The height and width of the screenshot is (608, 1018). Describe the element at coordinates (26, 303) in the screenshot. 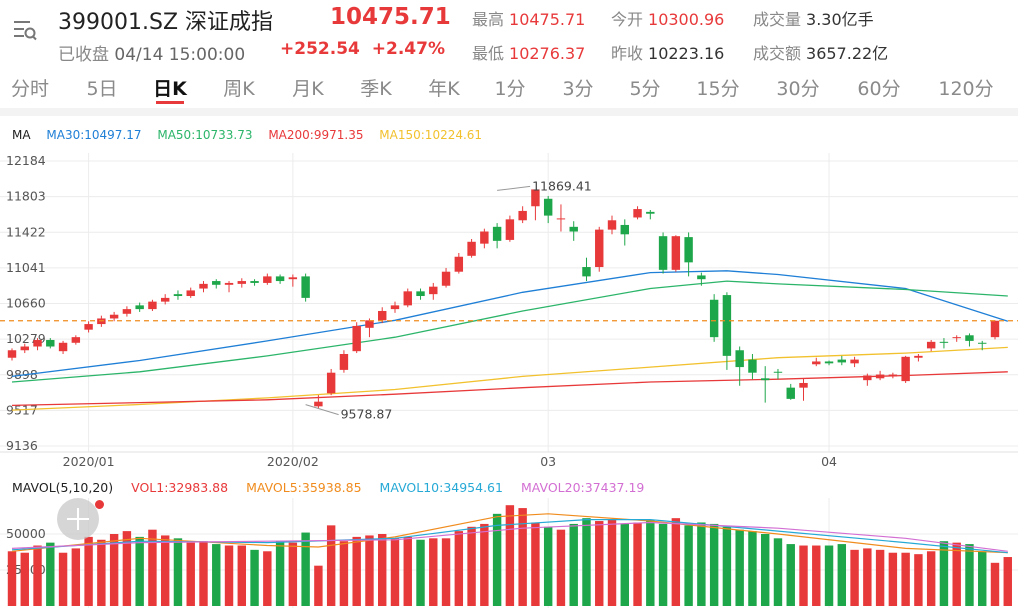

I see `y-tick-label: 10660` at that location.